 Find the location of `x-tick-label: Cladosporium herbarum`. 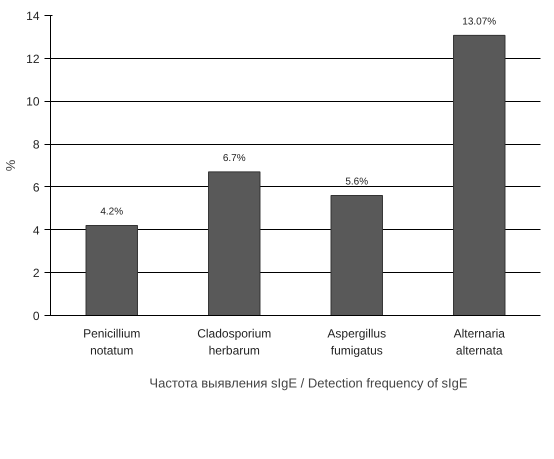

x-tick-label: Cladosporium herbarum is located at coordinates (234, 342).